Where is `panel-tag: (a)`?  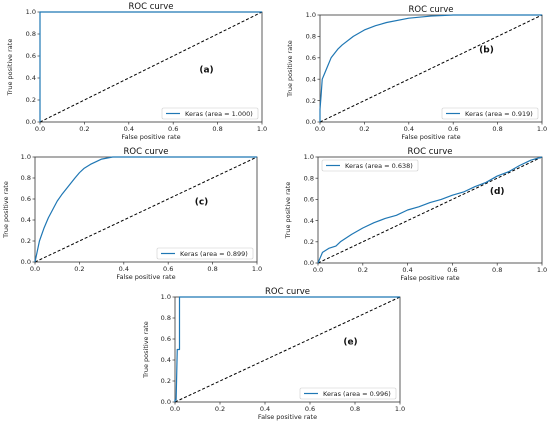 panel-tag: (a) is located at coordinates (206, 71).